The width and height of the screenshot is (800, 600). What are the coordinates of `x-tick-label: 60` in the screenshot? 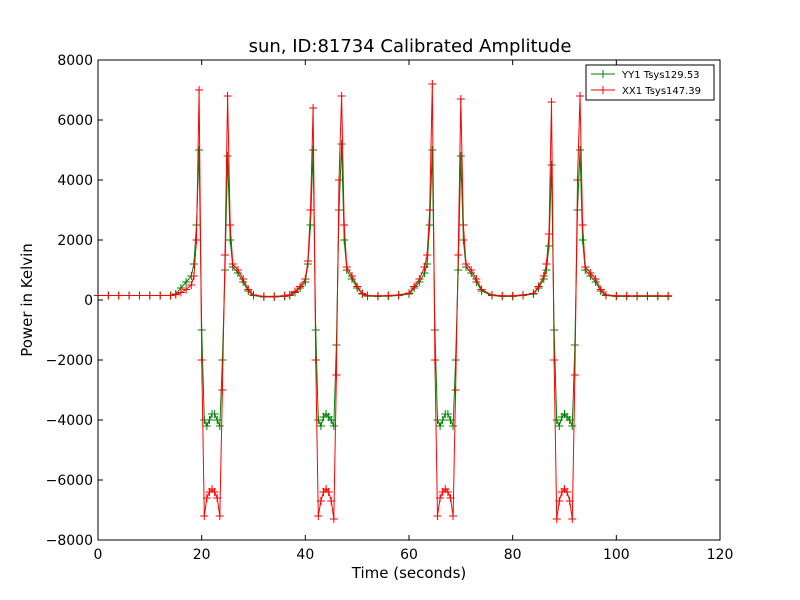 It's located at (409, 555).